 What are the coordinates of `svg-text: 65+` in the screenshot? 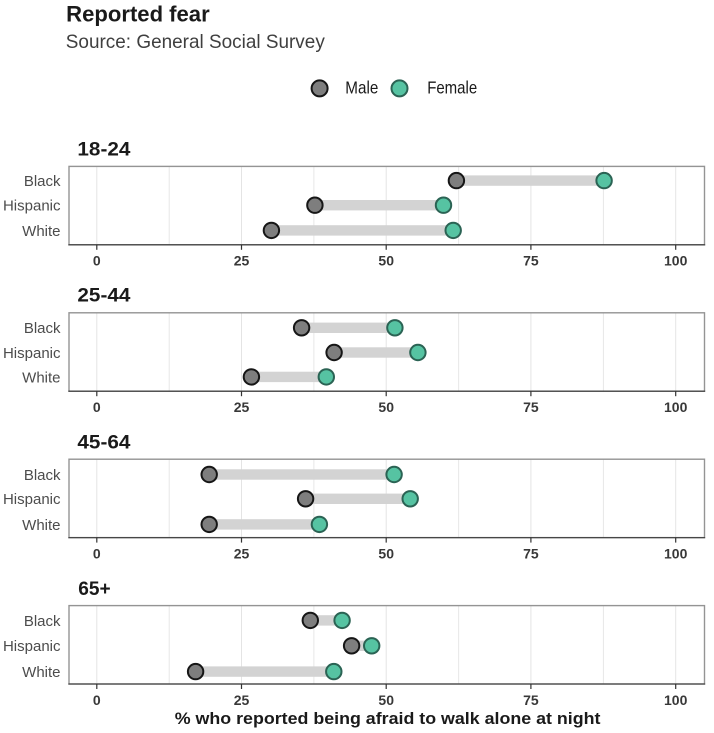 It's located at (94, 589).